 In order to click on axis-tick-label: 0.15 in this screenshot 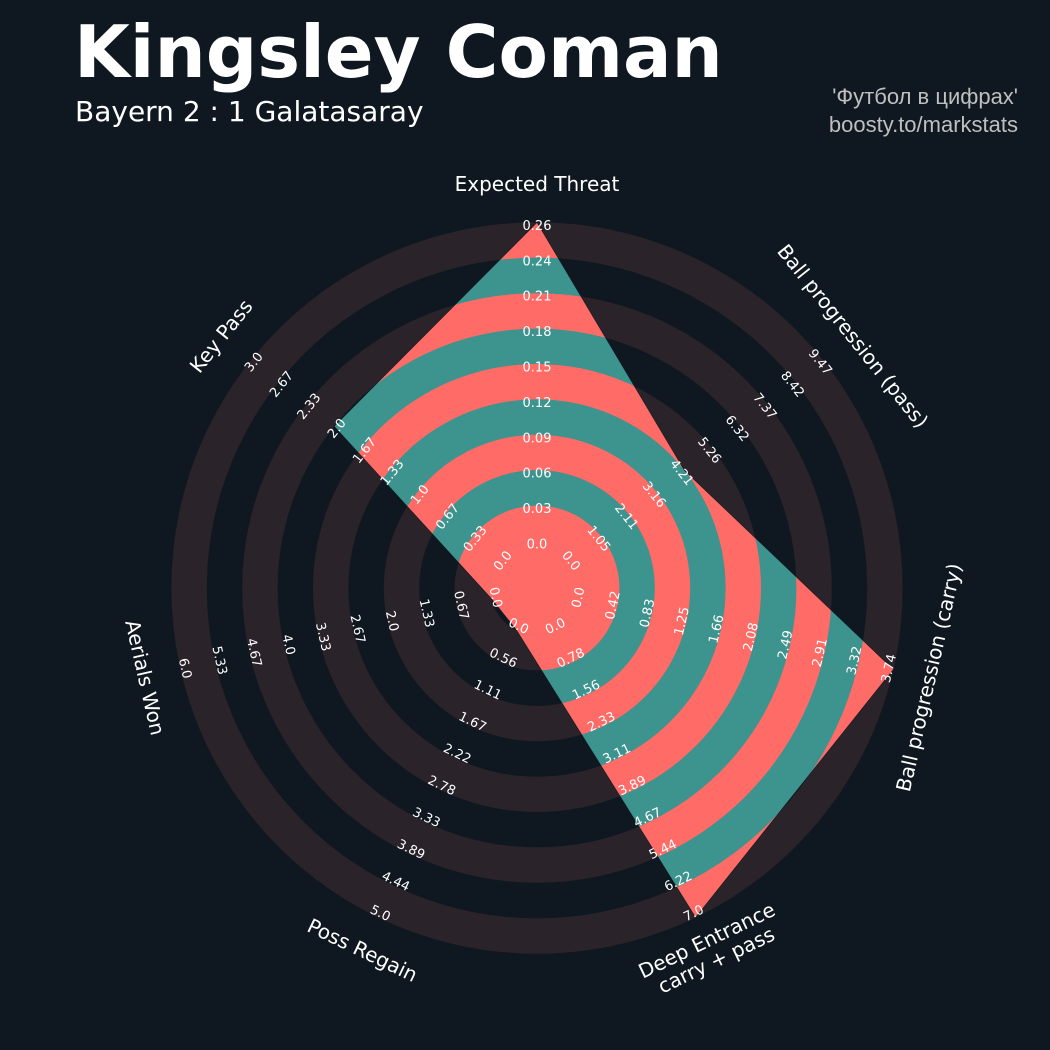, I will do `click(537, 368)`.